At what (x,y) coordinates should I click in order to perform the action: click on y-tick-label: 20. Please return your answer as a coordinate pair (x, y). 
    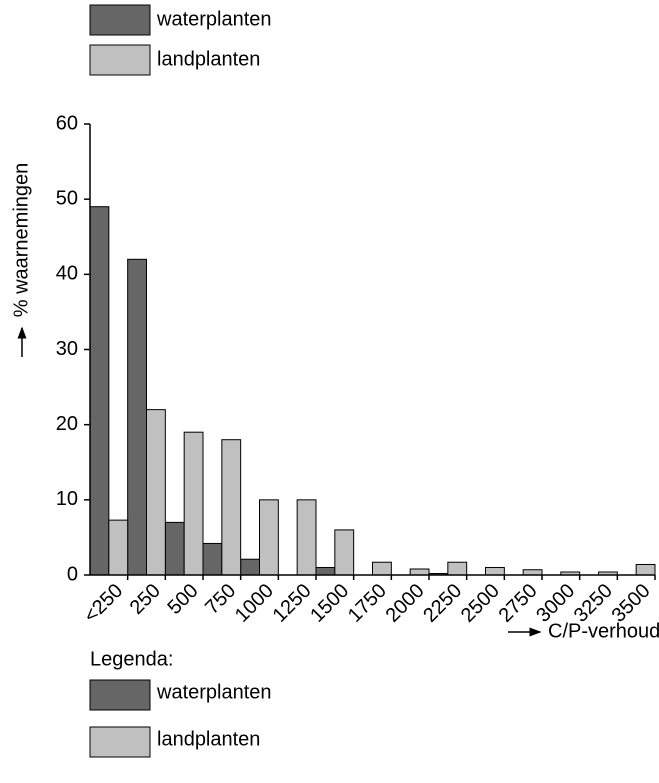
    Looking at the image, I should click on (67, 424).